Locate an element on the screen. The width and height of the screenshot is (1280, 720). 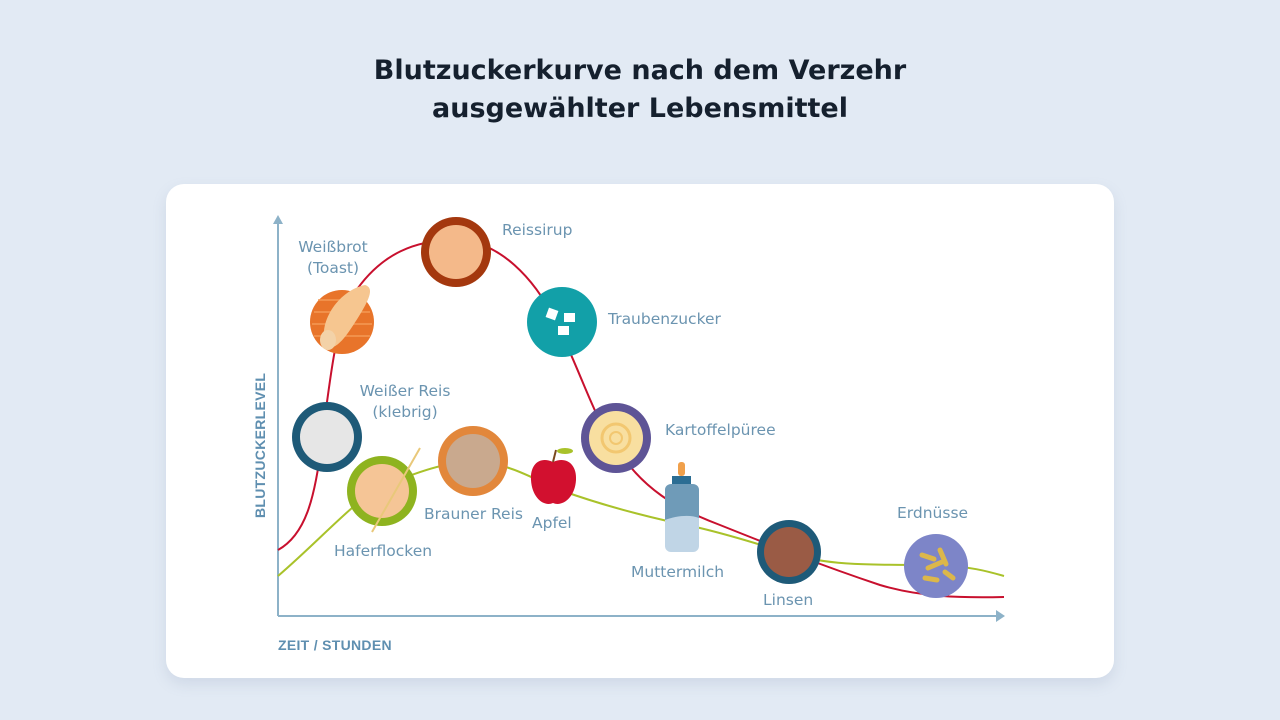
label-haferflocken: Haferflocken is located at coordinates (383, 551).